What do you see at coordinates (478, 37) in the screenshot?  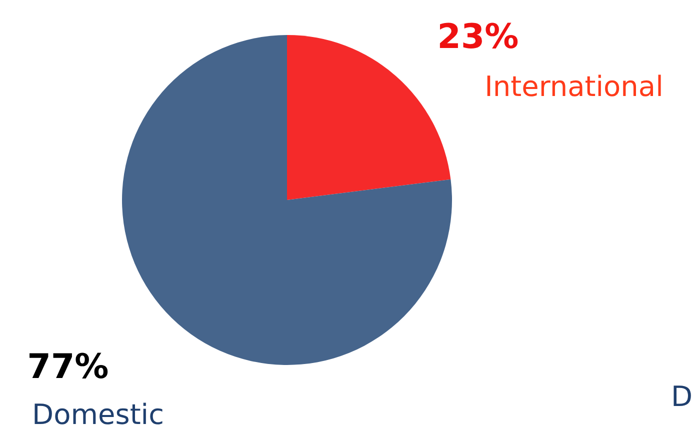 I see `data-label: 23%` at bounding box center [478, 37].